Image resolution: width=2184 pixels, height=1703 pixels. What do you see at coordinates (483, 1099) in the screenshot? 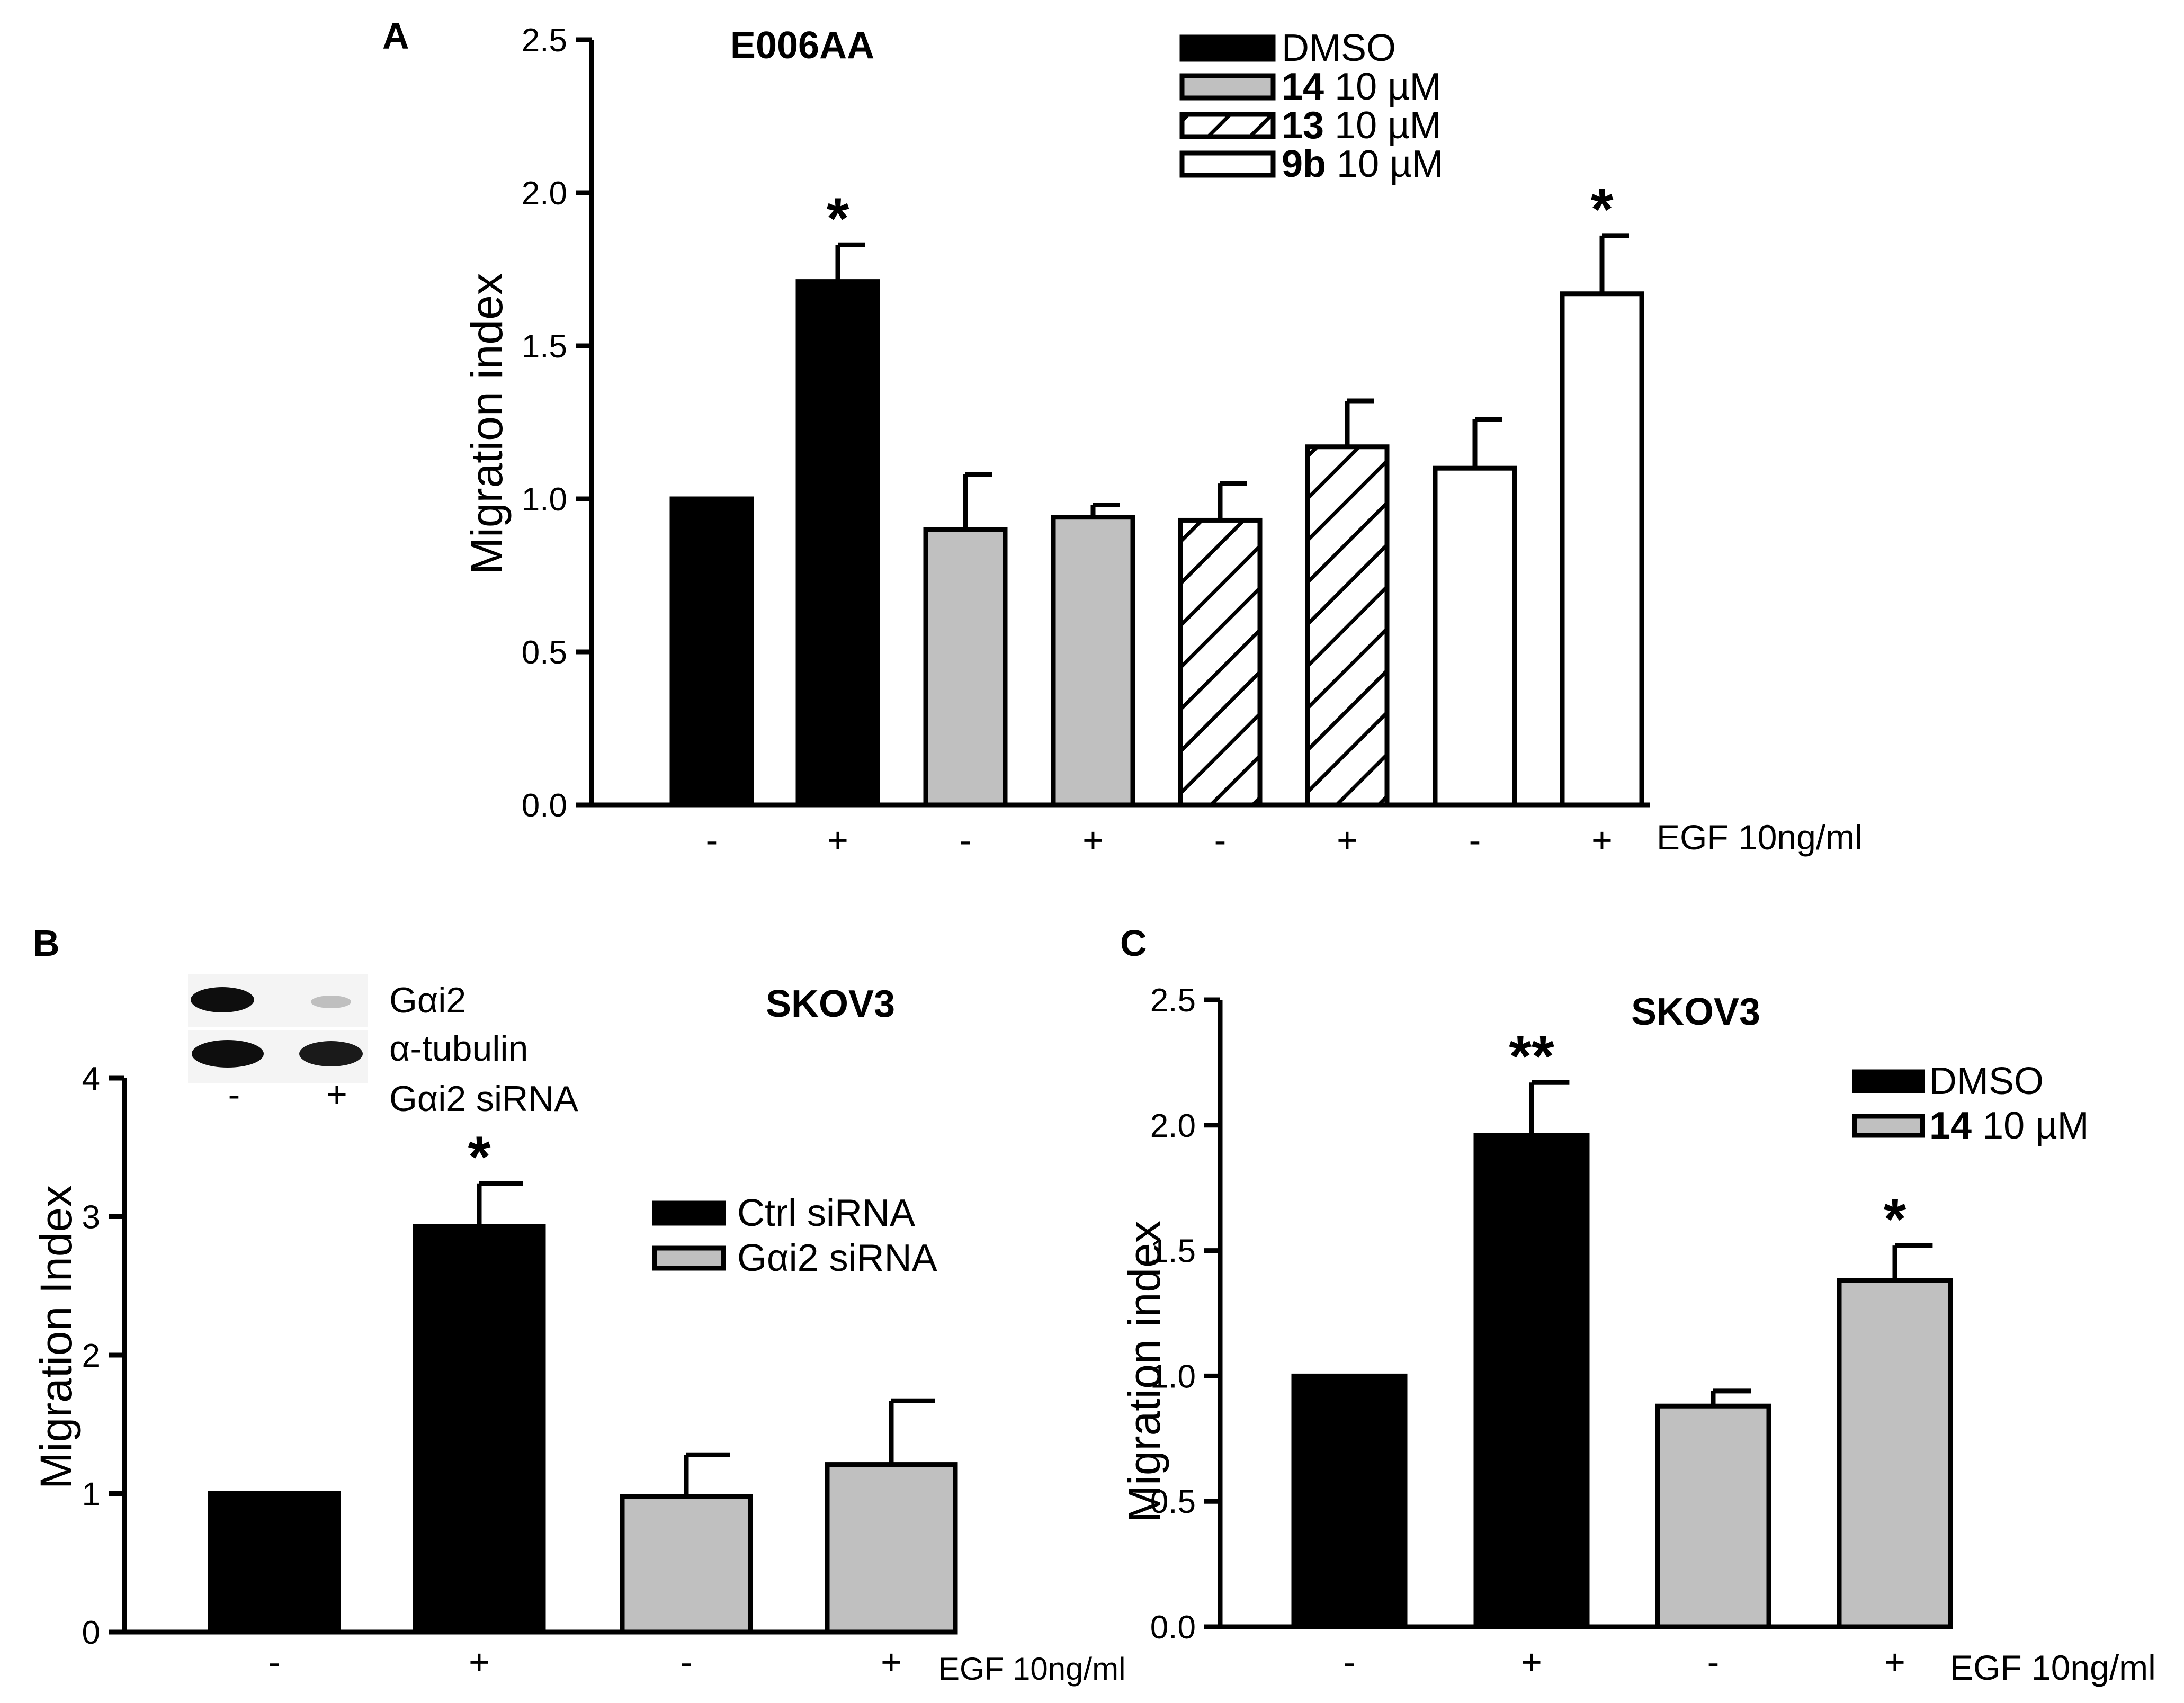
I see `blot-row-label: Gαi2 siRNA` at bounding box center [483, 1099].